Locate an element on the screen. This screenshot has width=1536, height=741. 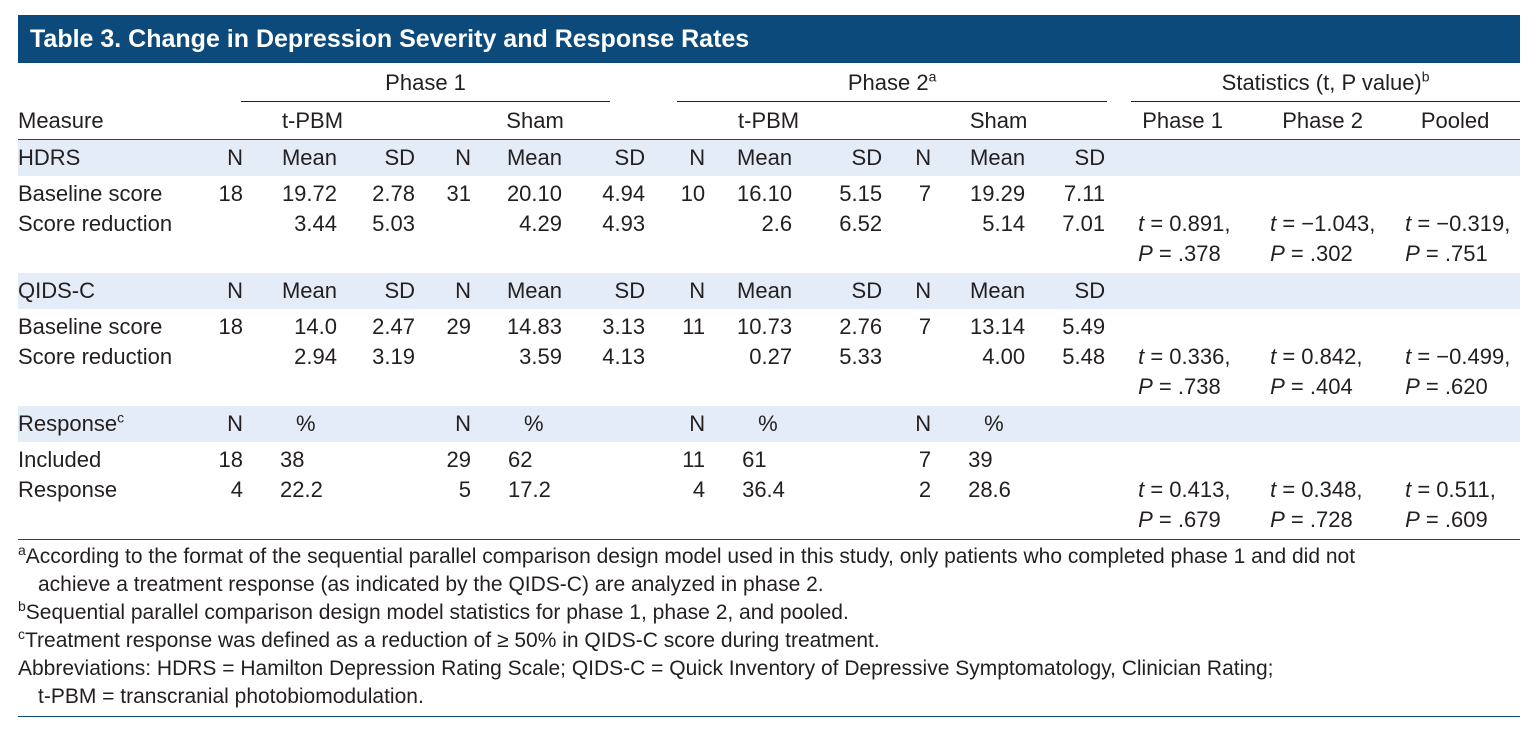
cell: 2 is located at coordinates (912, 507).